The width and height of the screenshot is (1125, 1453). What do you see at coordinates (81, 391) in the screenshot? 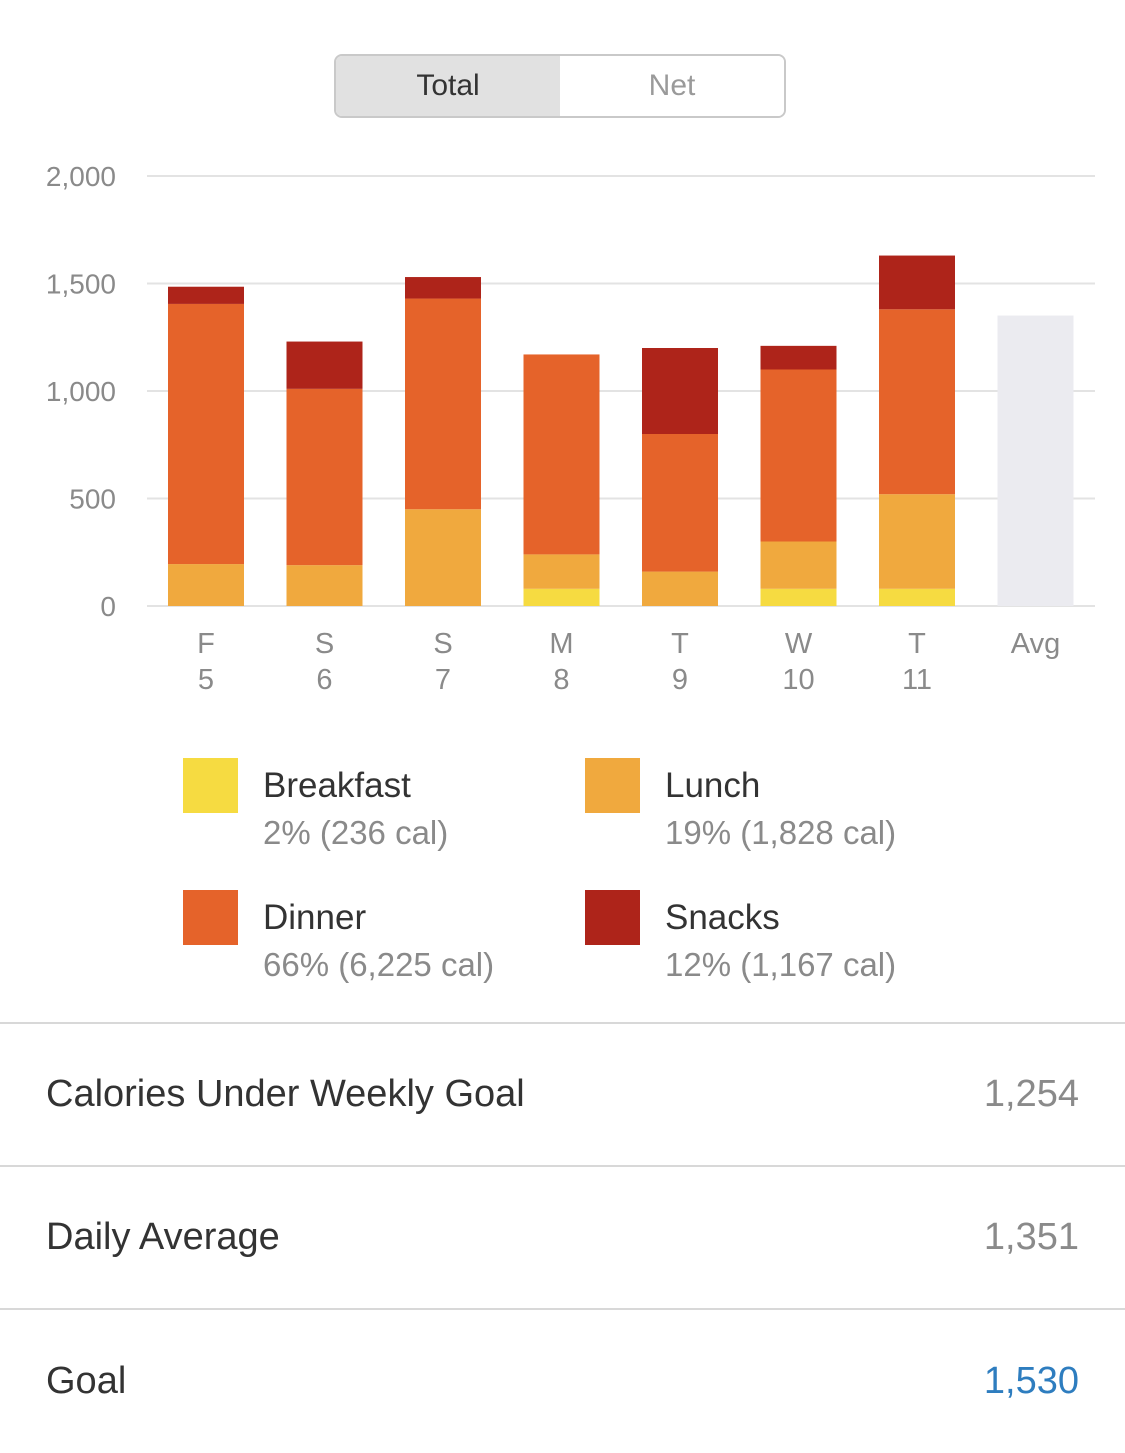
I see `y-tick-label: 1,000` at bounding box center [81, 391].